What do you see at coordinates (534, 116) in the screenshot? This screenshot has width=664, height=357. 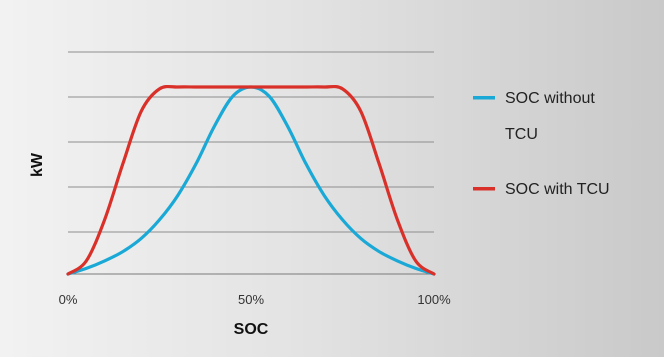 I see `legend-item-without-tcu: SOC without TCU` at bounding box center [534, 116].